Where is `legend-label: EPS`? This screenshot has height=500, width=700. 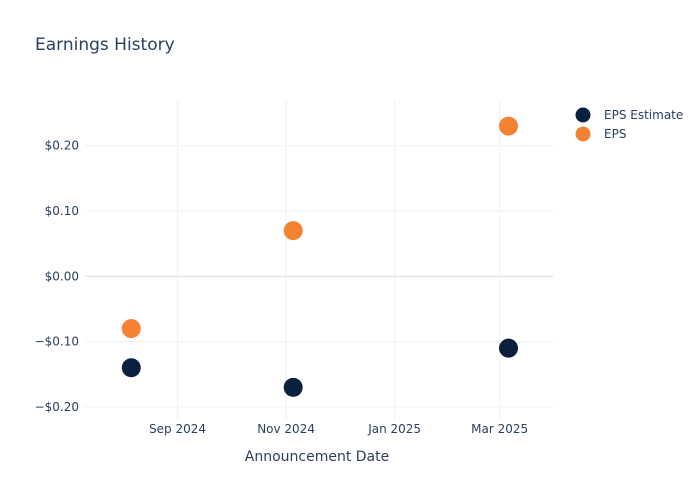
legend-label: EPS is located at coordinates (615, 134).